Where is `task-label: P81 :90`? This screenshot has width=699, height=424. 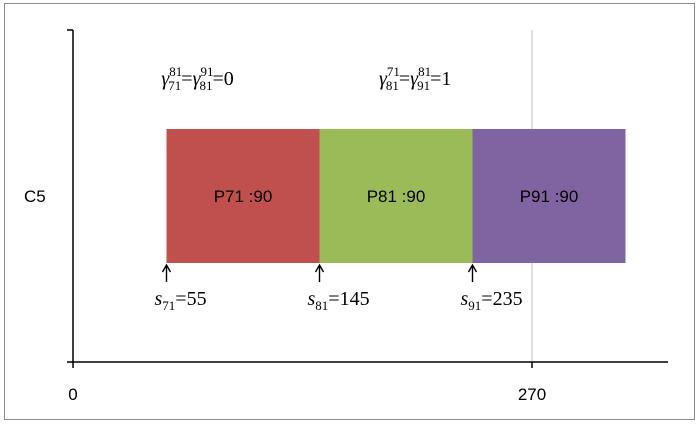 task-label: P81 :90 is located at coordinates (396, 196).